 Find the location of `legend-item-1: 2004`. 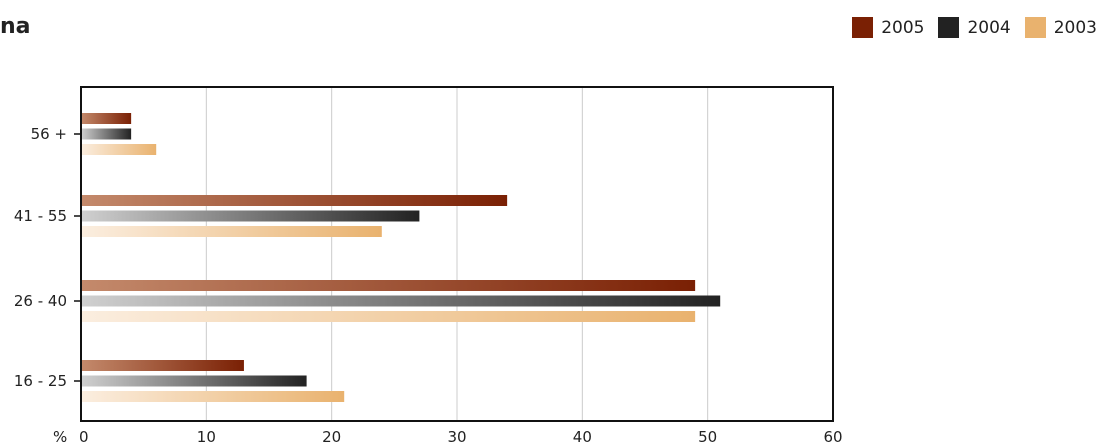

legend-item-1: 2004 is located at coordinates (974, 27).